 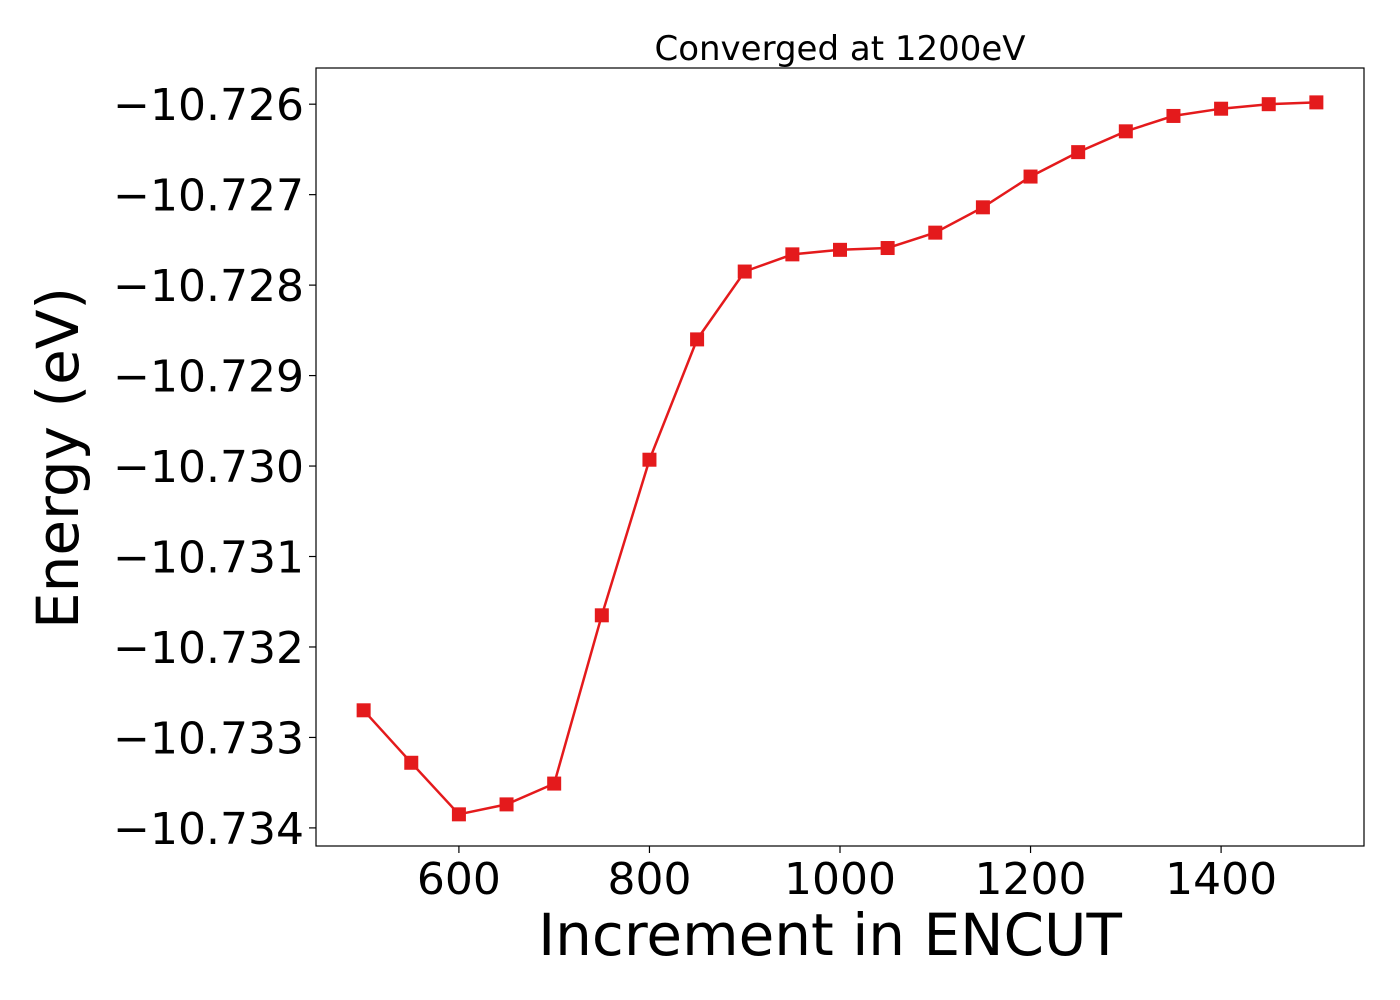 I want to click on x-tick-label: 800, so click(x=649, y=879).